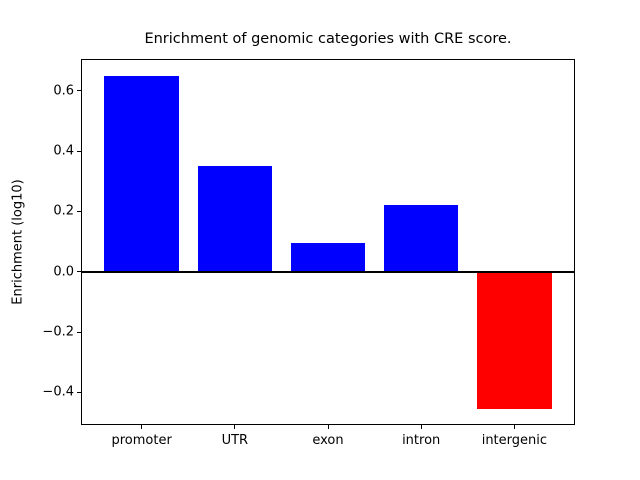 Image resolution: width=640 pixels, height=480 pixels. What do you see at coordinates (18, 242) in the screenshot?
I see `y-axis-label: Enrichment (log10)` at bounding box center [18, 242].